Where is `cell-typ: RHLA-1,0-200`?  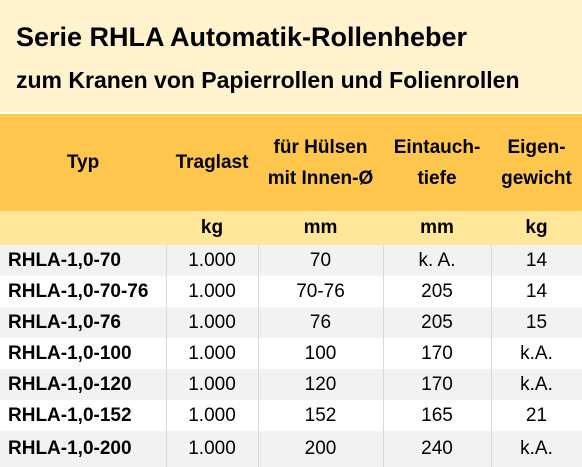 cell-typ: RHLA-1,0-200 is located at coordinates (70, 448).